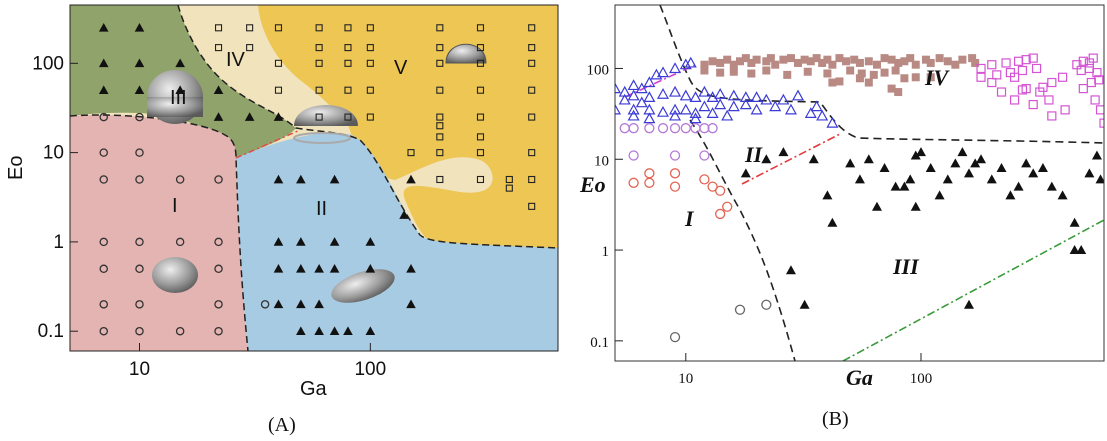  Describe the element at coordinates (599, 343) in the screenshot. I see `y-tick-label: 0.1` at that location.